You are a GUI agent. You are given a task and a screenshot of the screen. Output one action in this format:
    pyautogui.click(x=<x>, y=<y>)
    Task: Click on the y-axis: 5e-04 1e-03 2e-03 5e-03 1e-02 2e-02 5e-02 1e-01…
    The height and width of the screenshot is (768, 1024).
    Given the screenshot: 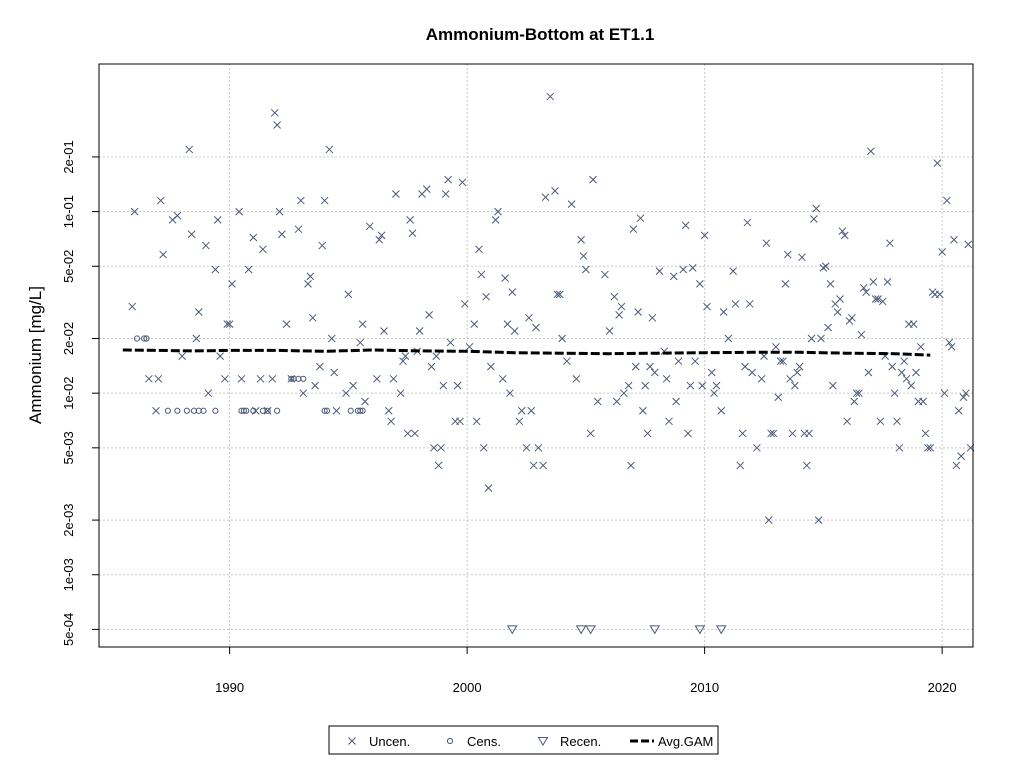 What is the action you would take?
    pyautogui.click(x=80, y=393)
    